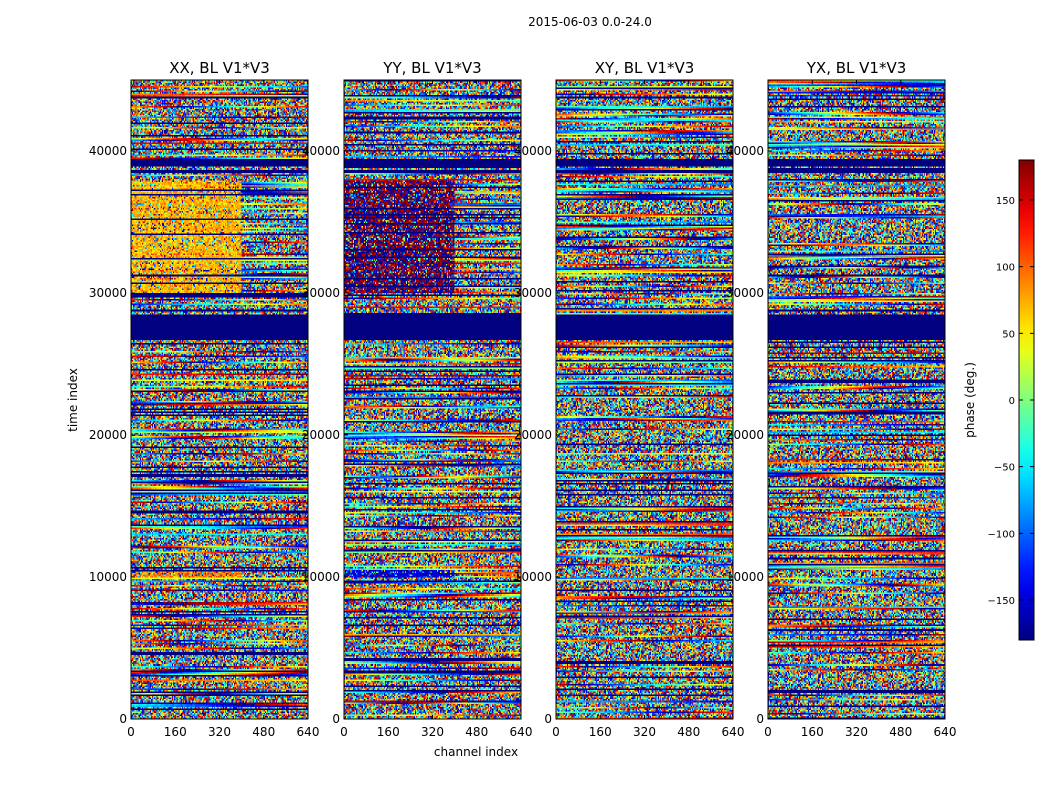 The width and height of the screenshot is (1050, 800). What do you see at coordinates (219, 68) in the screenshot?
I see `panel-title: XX, BL V1*V3` at bounding box center [219, 68].